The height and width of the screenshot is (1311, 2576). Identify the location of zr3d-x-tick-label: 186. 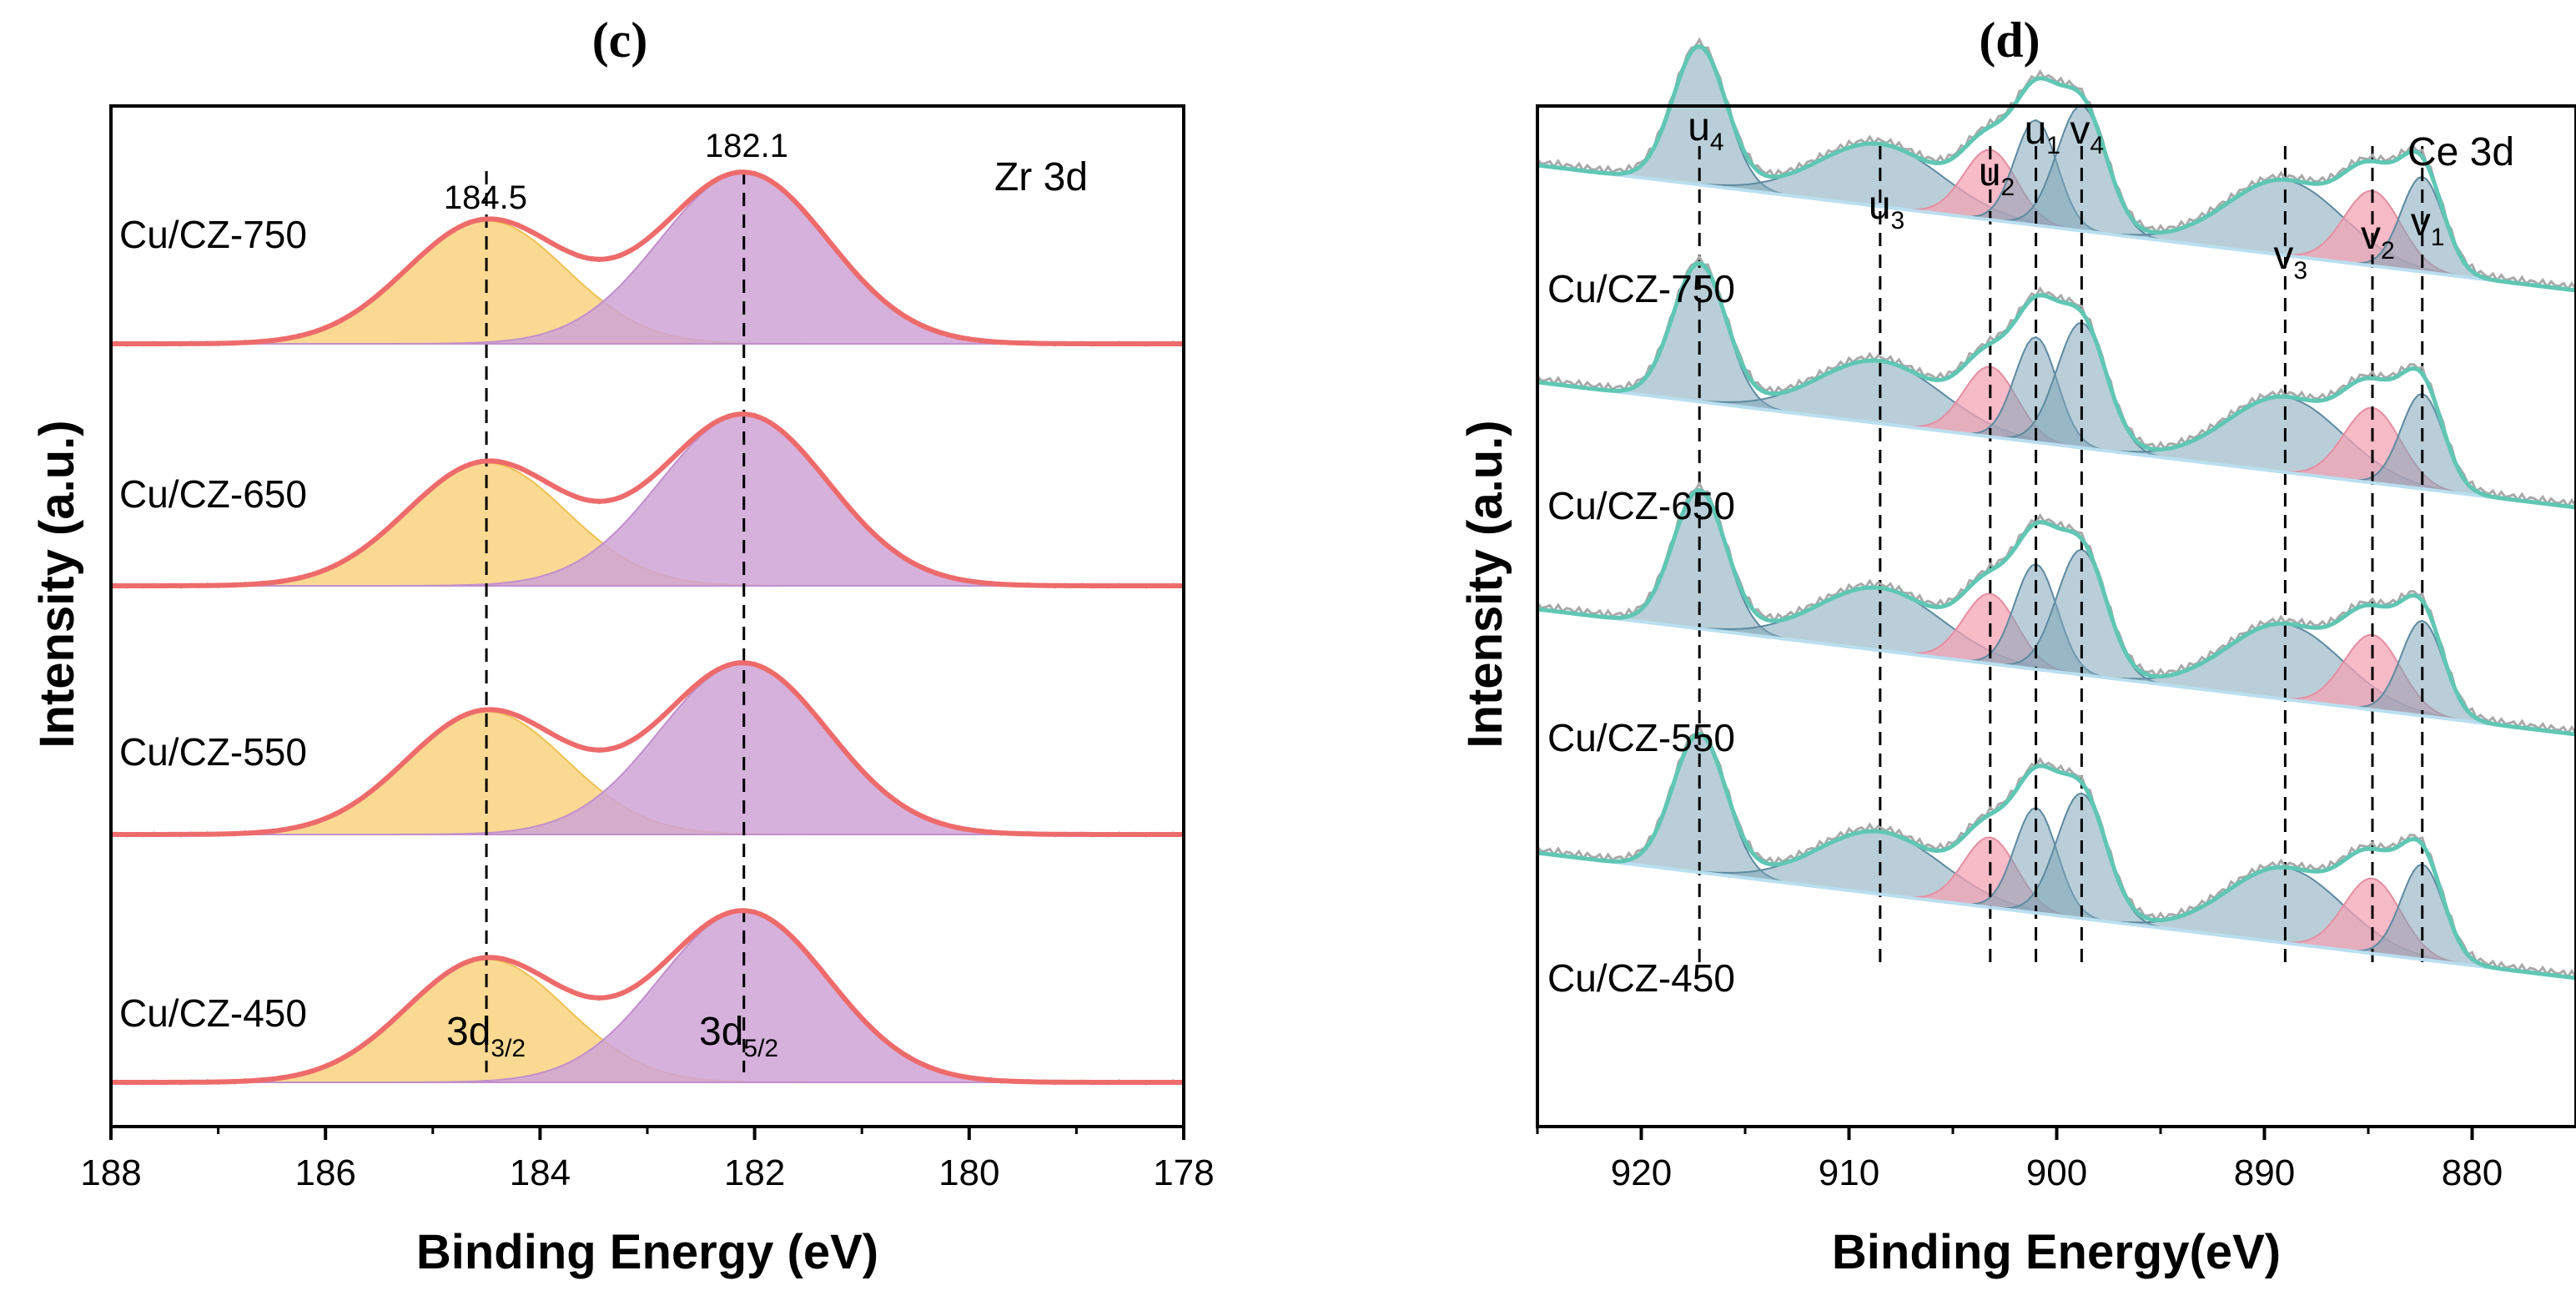
(324, 1172).